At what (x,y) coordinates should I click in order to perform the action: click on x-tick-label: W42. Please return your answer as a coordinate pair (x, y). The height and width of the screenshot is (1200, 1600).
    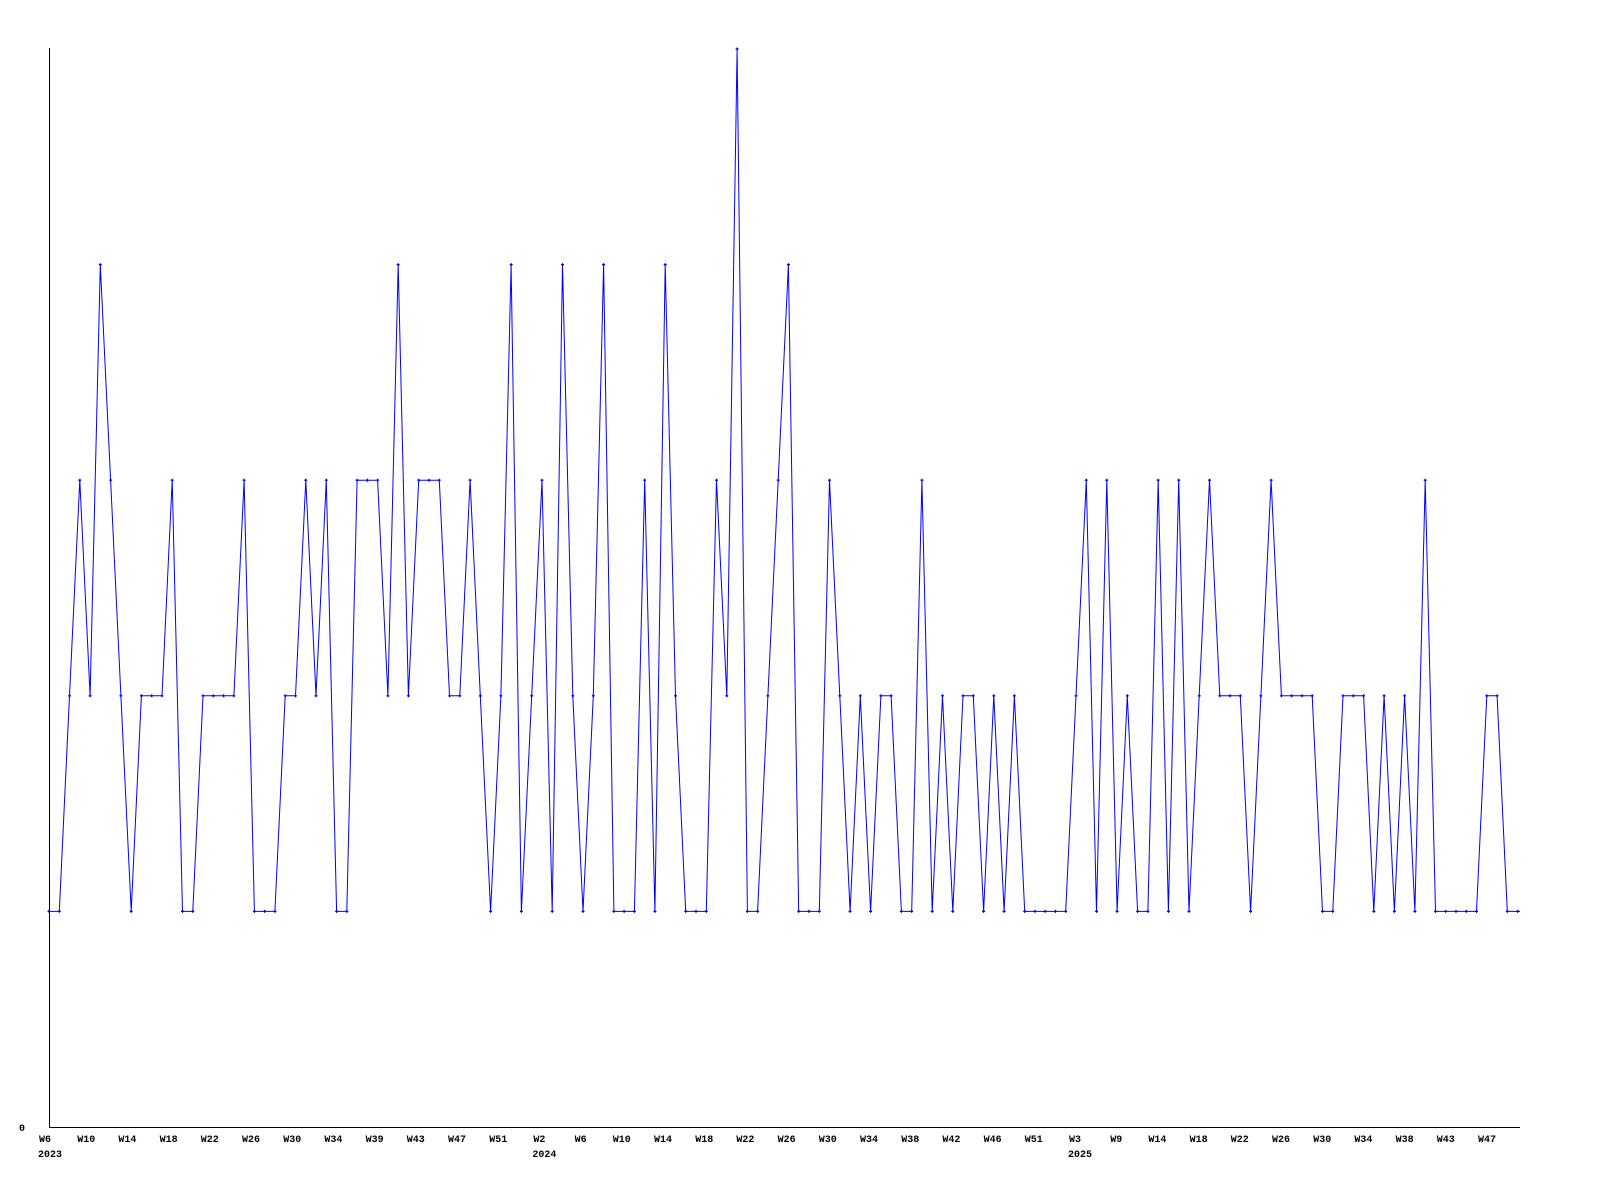
    Looking at the image, I should click on (951, 1140).